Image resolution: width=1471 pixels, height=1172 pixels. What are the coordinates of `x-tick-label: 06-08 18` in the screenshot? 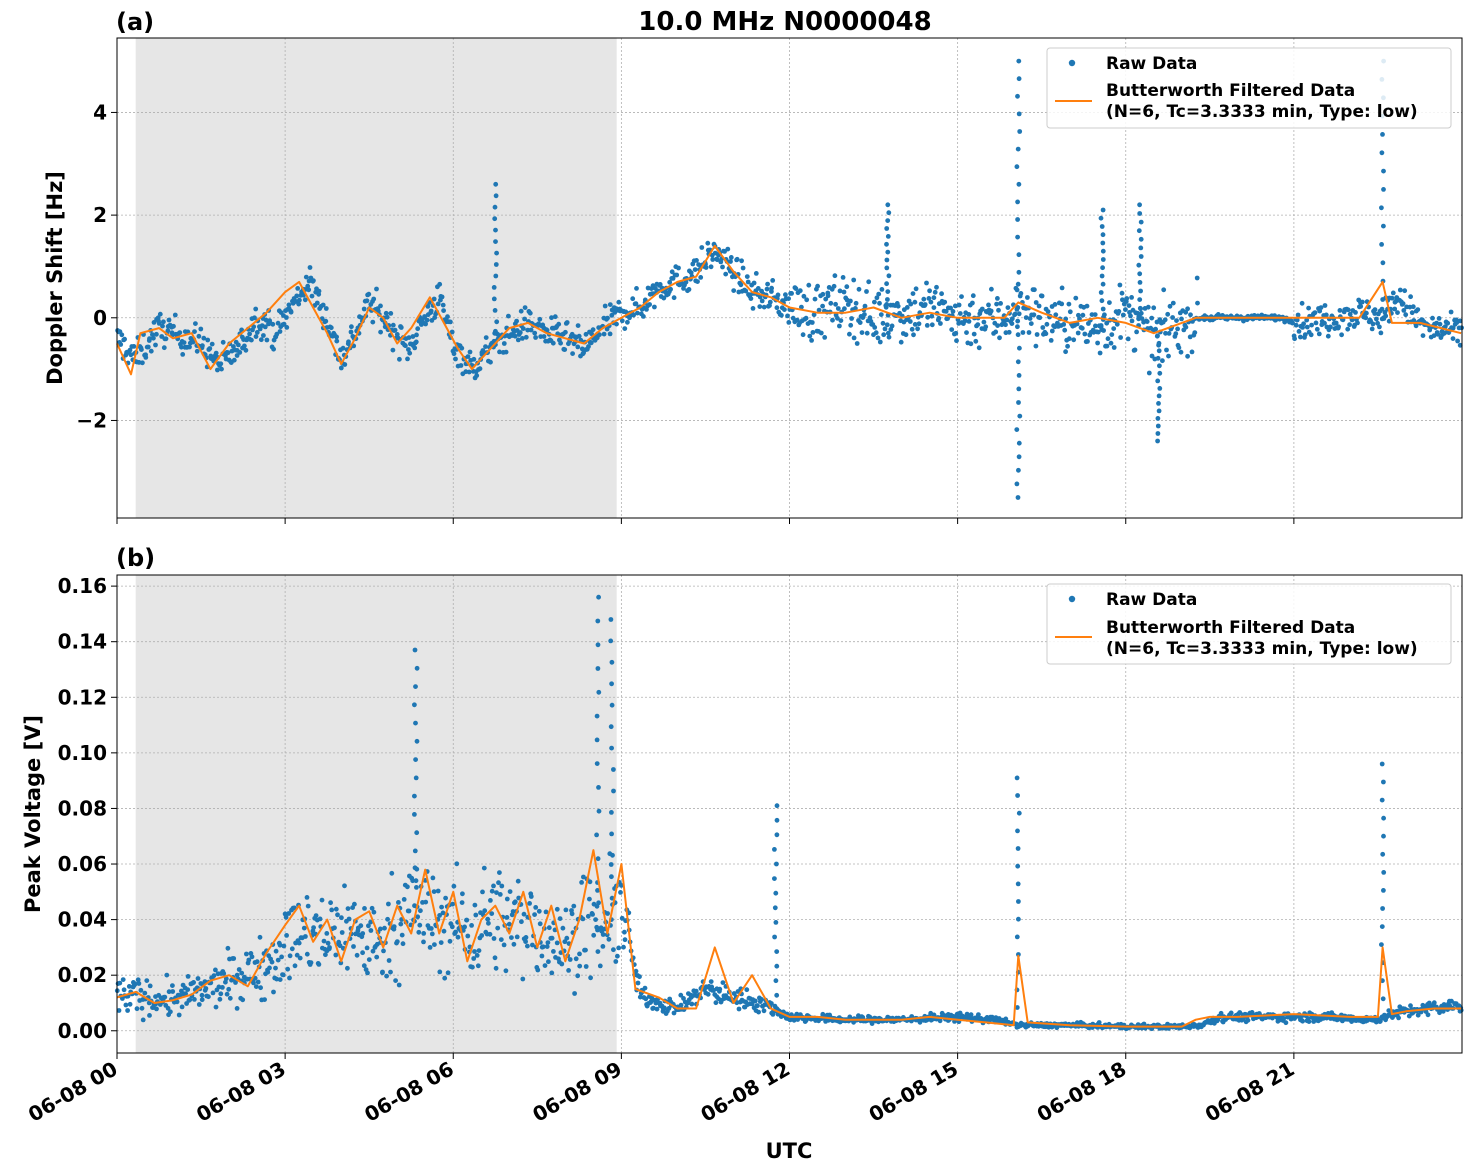 It's located at (1082, 1092).